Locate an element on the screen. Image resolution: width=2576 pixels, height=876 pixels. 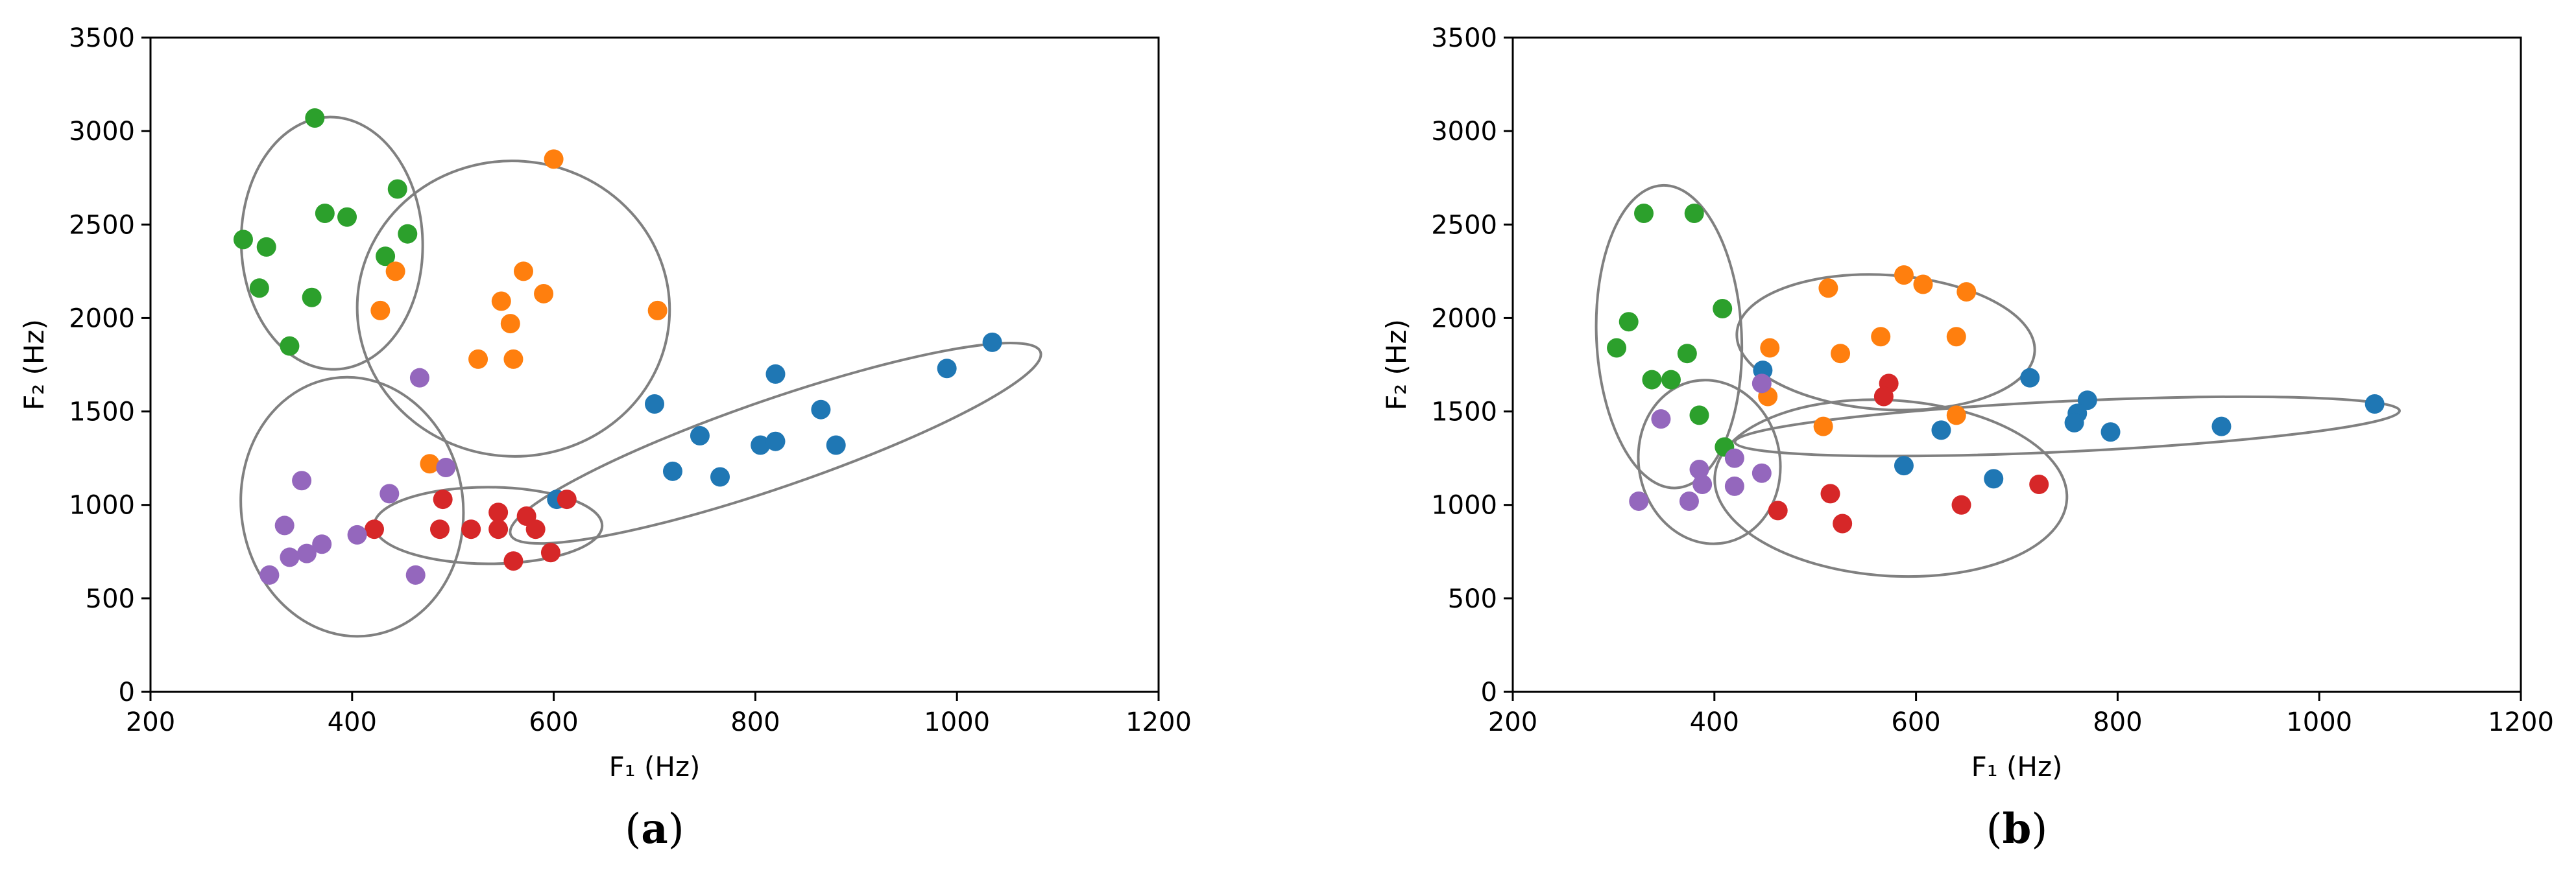
y-tick-label: 500 is located at coordinates (1472, 599).